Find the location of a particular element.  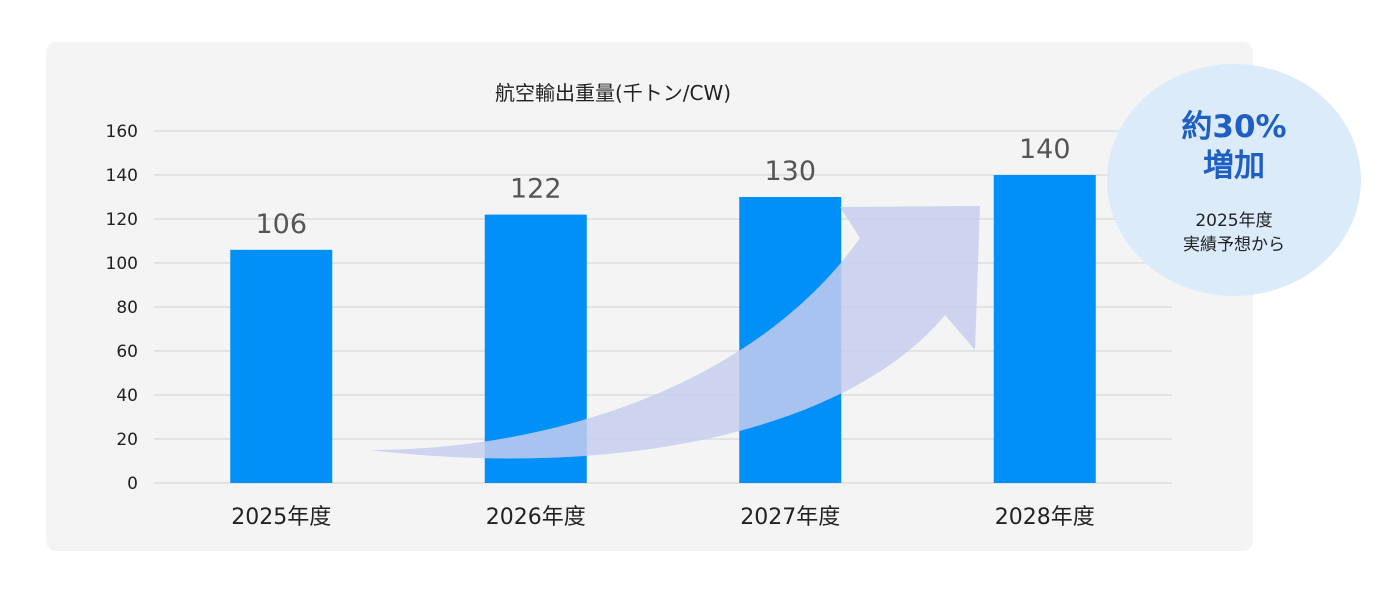

y-axis-ticks: 0 20 40 60 80 100 120 140 160 is located at coordinates (122, 308).